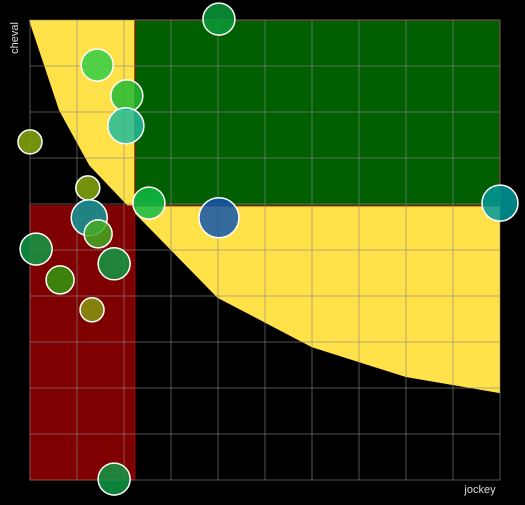  I want to click on x-axis-label: jockey, so click(479, 490).